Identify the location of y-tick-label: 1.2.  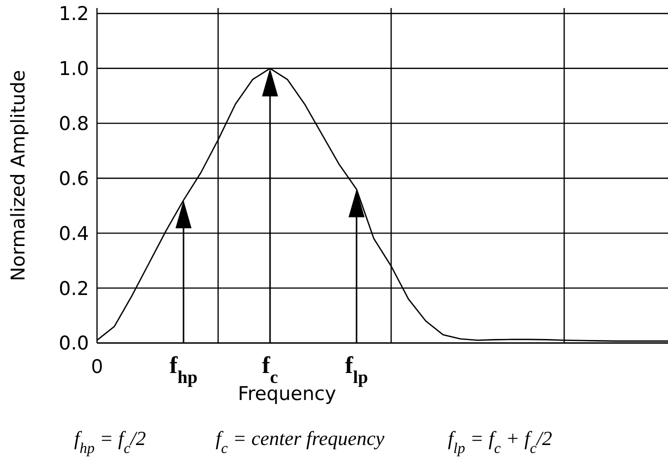
(73, 14).